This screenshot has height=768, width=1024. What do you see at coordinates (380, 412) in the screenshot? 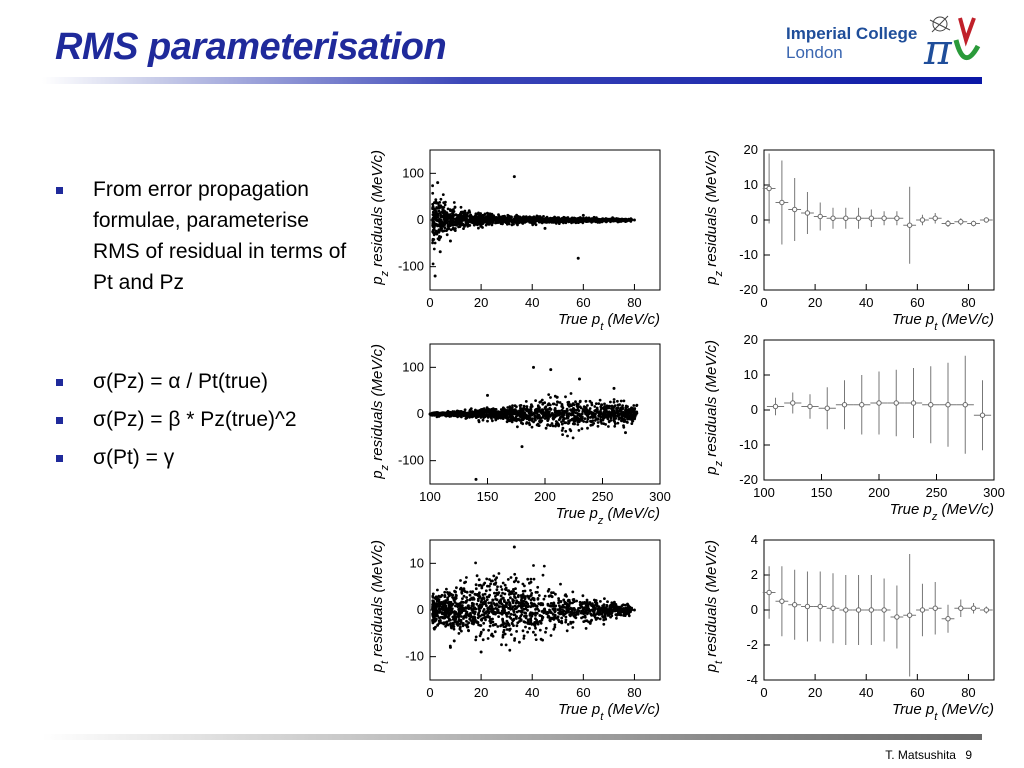
I see `y-axis-label: pz residuals (MeV/c)` at bounding box center [380, 412].